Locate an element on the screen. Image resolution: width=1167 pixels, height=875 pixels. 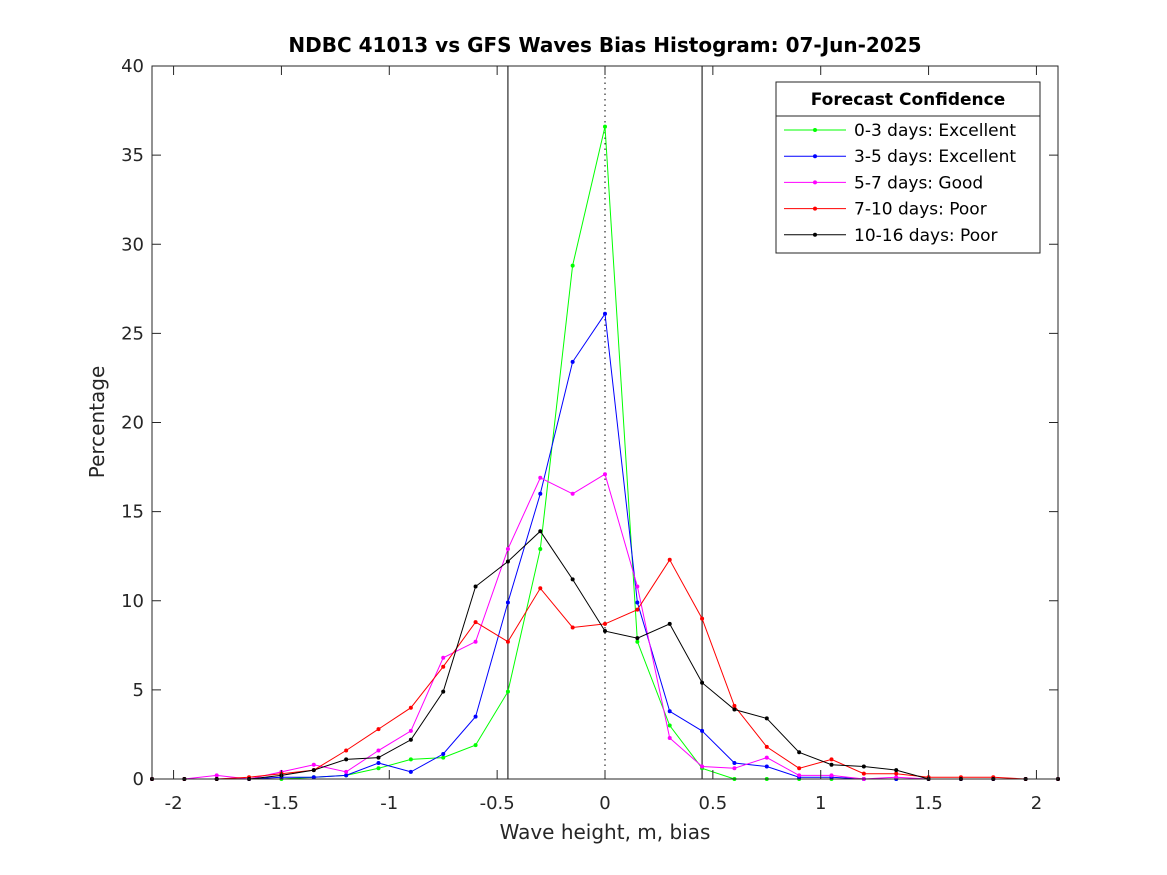
y-tick-label: 5 is located at coordinates (138, 690).